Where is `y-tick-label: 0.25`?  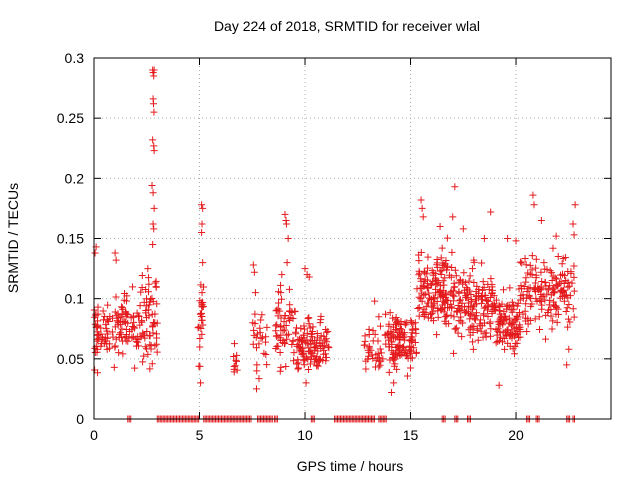
y-tick-label: 0.25 is located at coordinates (70, 118).